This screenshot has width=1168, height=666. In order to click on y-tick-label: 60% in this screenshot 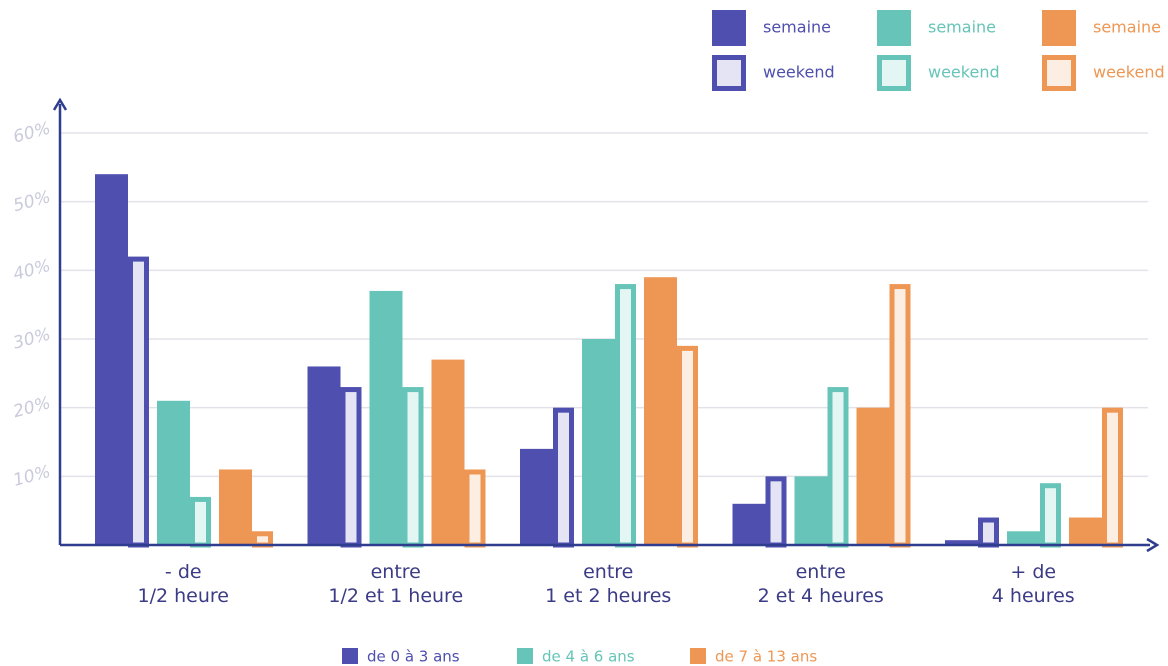, I will do `click(32, 132)`.